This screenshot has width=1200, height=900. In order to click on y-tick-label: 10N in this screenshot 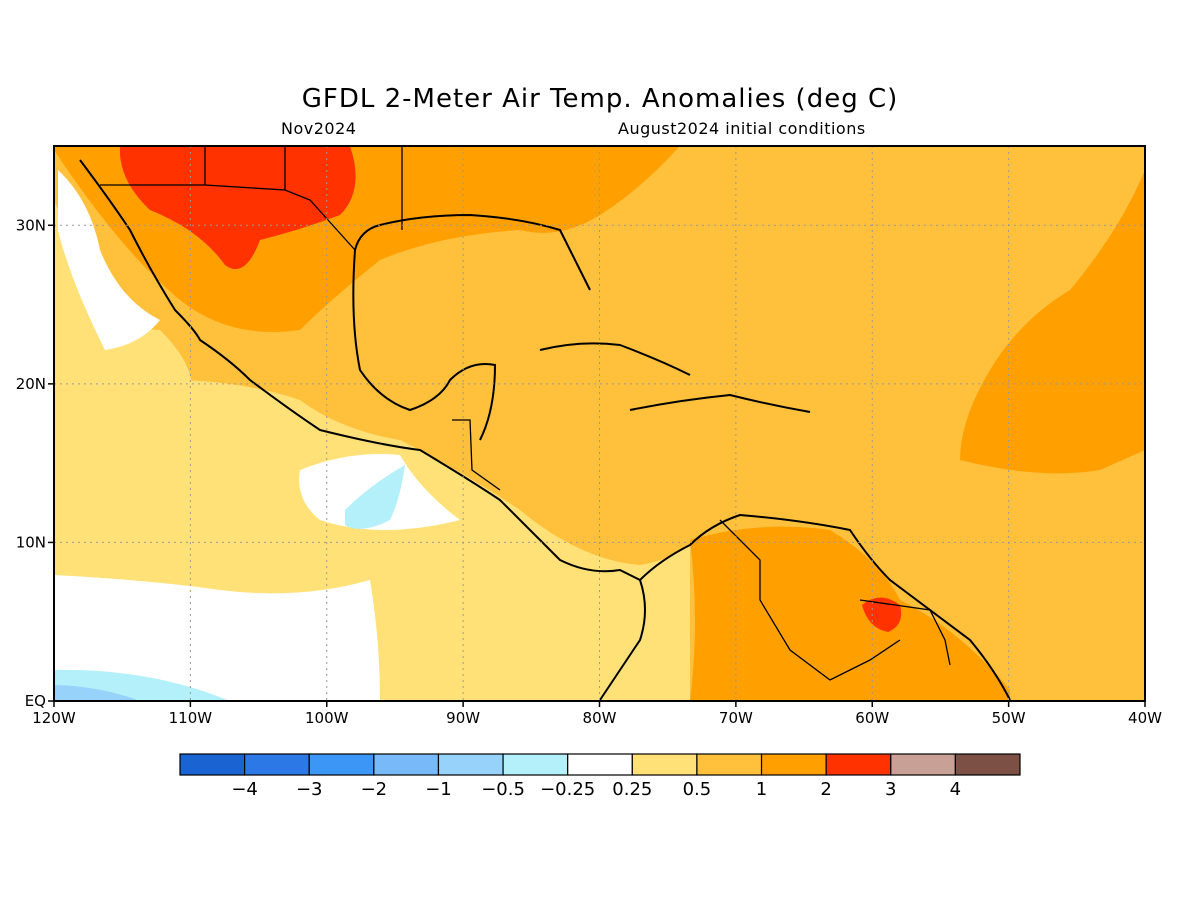, I will do `click(31, 542)`.